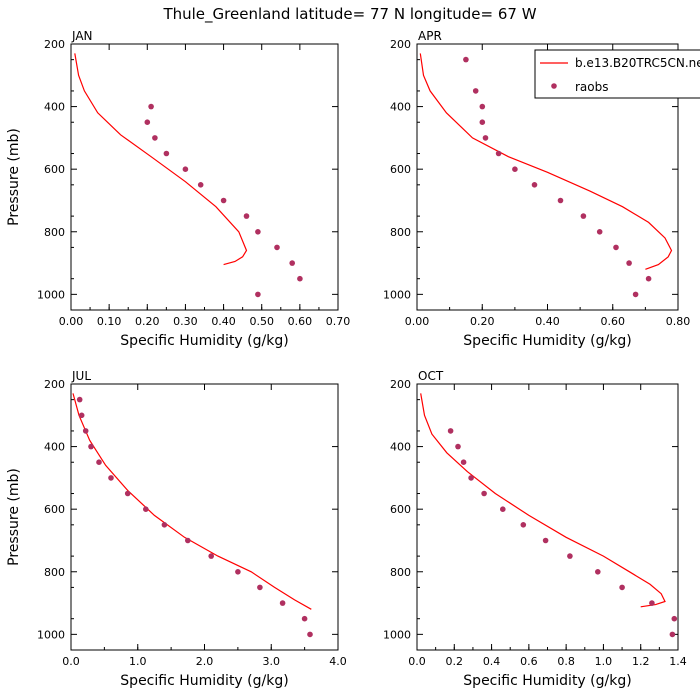  What do you see at coordinates (338, 321) in the screenshot?
I see `x-tick-label: 0.70` at bounding box center [338, 321].